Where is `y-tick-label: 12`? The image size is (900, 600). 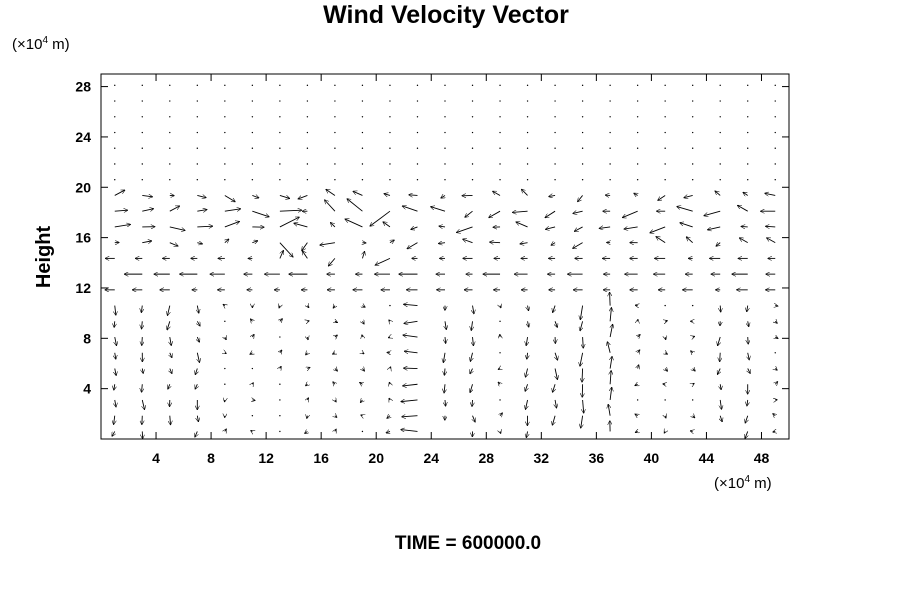
y-tick-label: 12 is located at coordinates (83, 288).